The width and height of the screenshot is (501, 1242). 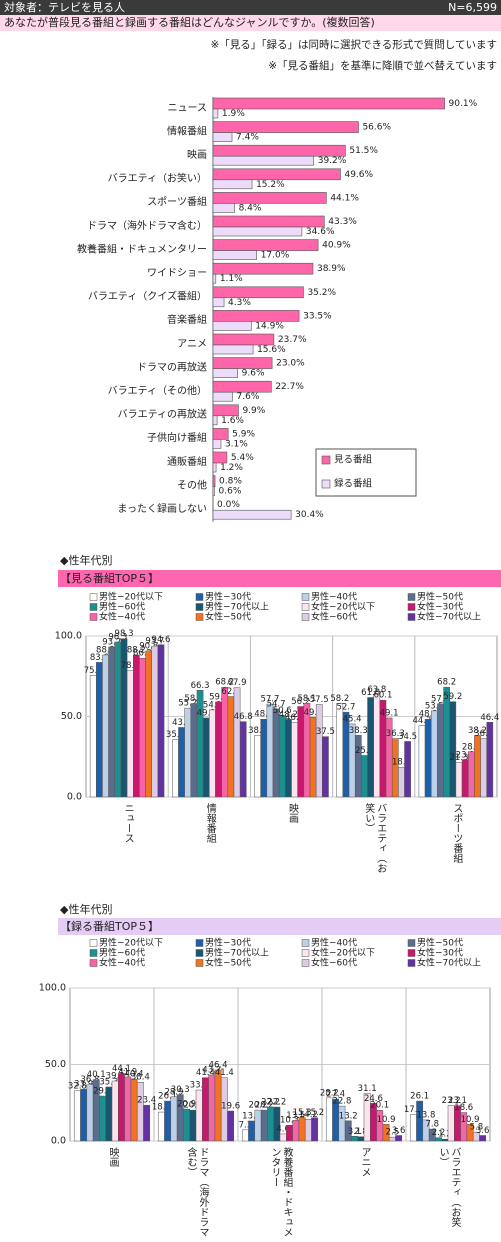 I want to click on legend-label: 女性−60代, so click(x=334, y=617).